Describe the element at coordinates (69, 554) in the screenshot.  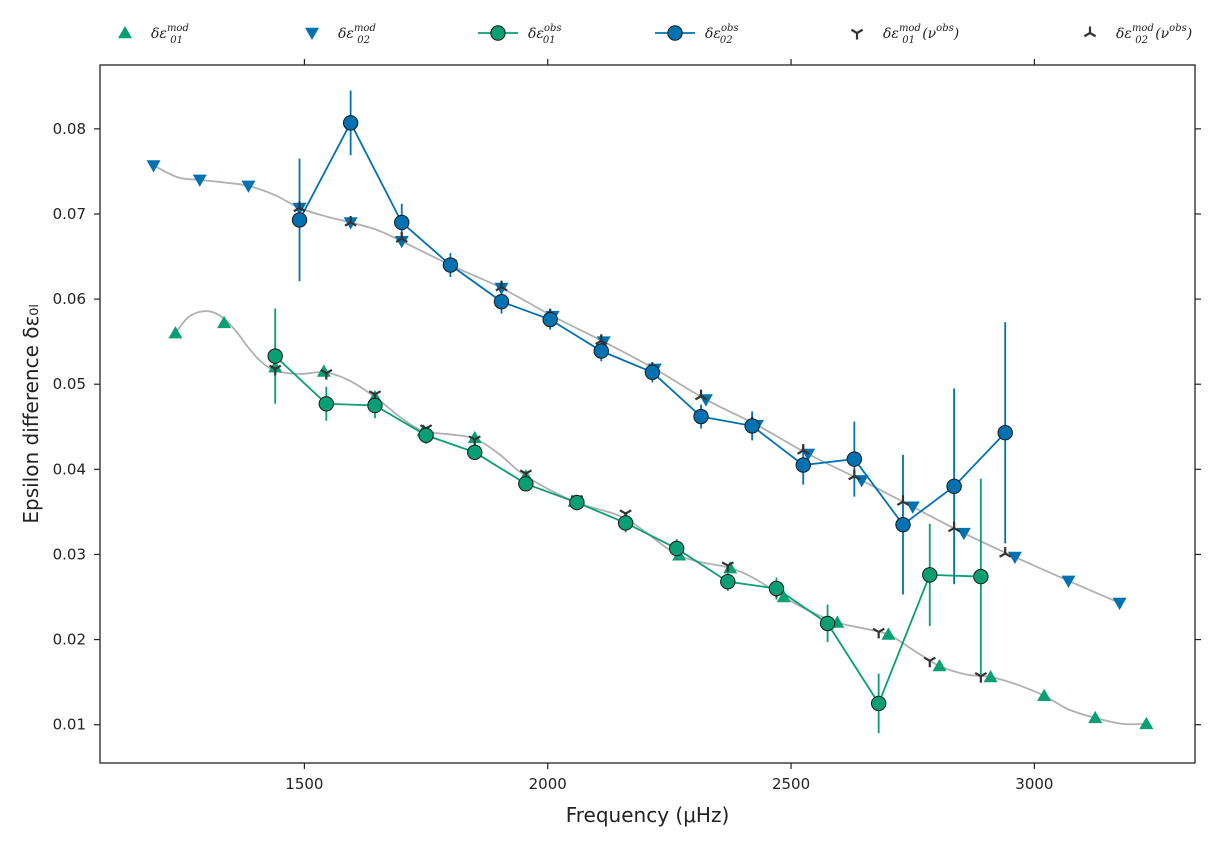
I see `y-tick-label: 0.03` at that location.